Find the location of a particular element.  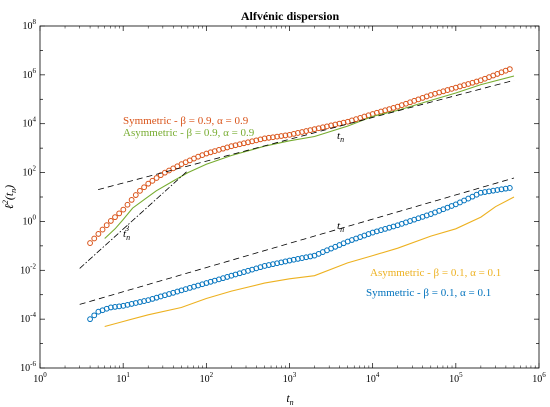

chart-title: Alfvénic dispersion is located at coordinates (290, 16).